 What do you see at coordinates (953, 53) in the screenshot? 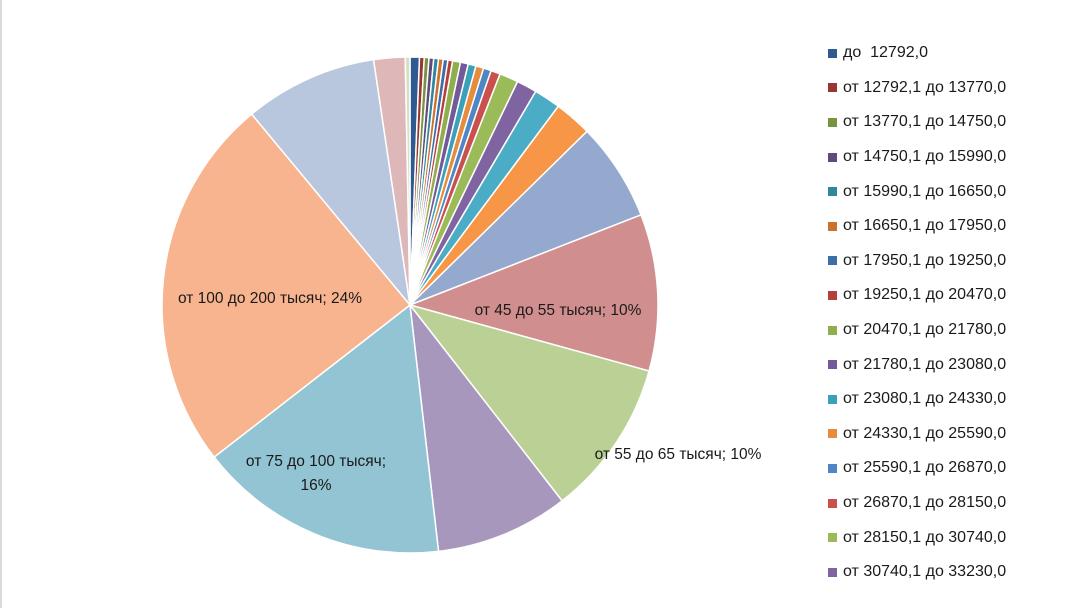
I see `legend-entry: до 12792,0` at bounding box center [953, 53].